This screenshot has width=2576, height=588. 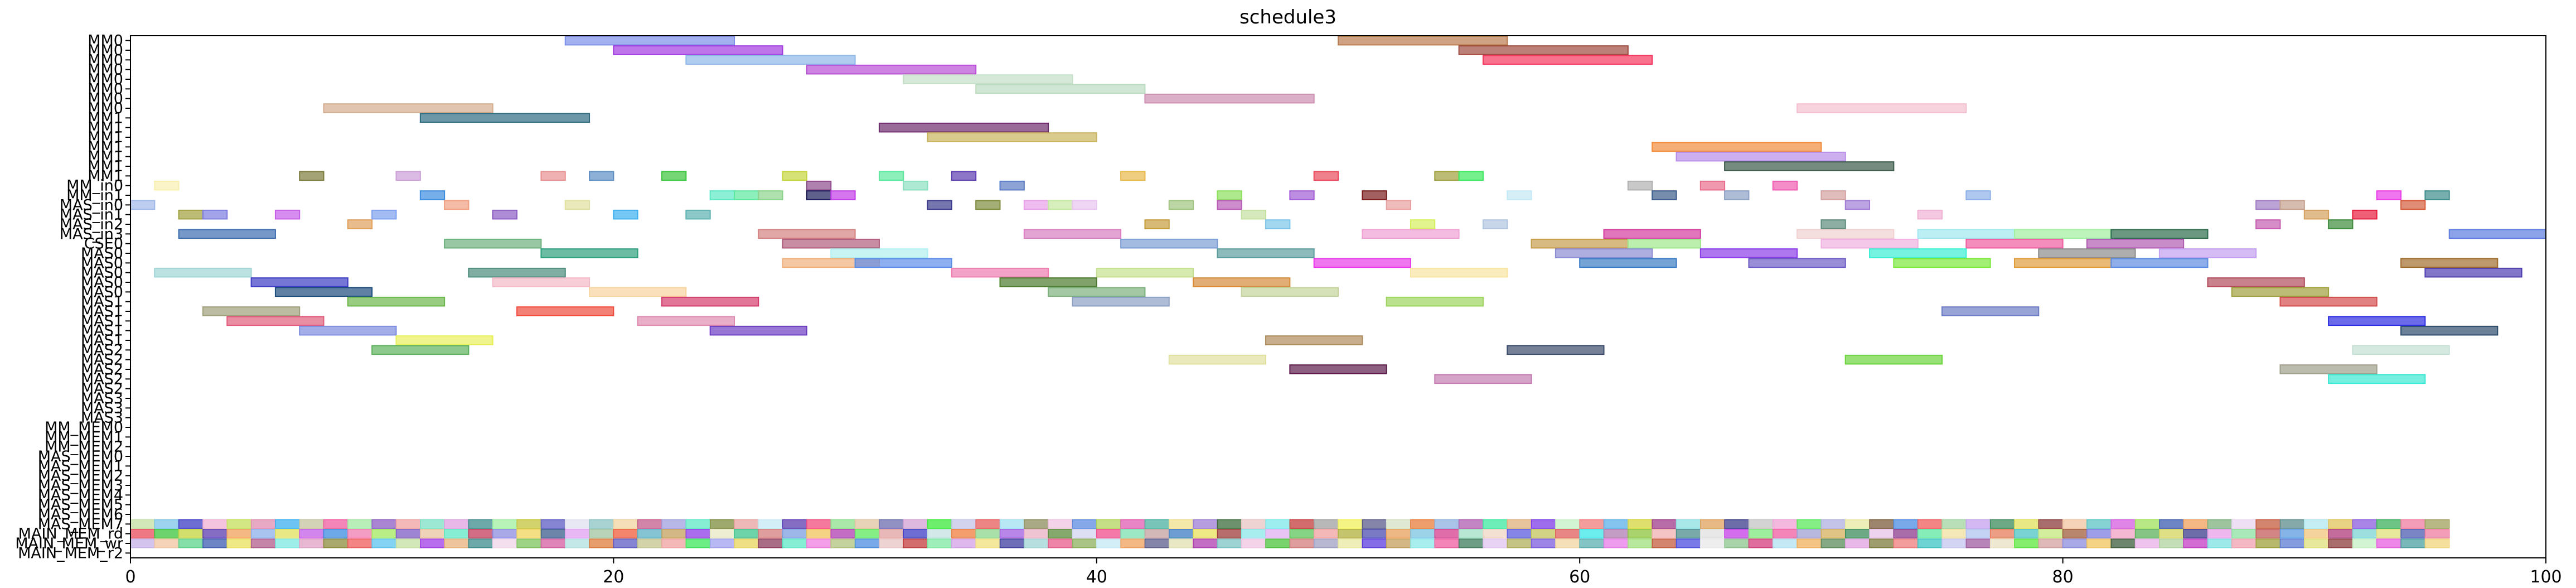 I want to click on y-tick-label: MAS_in3, so click(x=91, y=234).